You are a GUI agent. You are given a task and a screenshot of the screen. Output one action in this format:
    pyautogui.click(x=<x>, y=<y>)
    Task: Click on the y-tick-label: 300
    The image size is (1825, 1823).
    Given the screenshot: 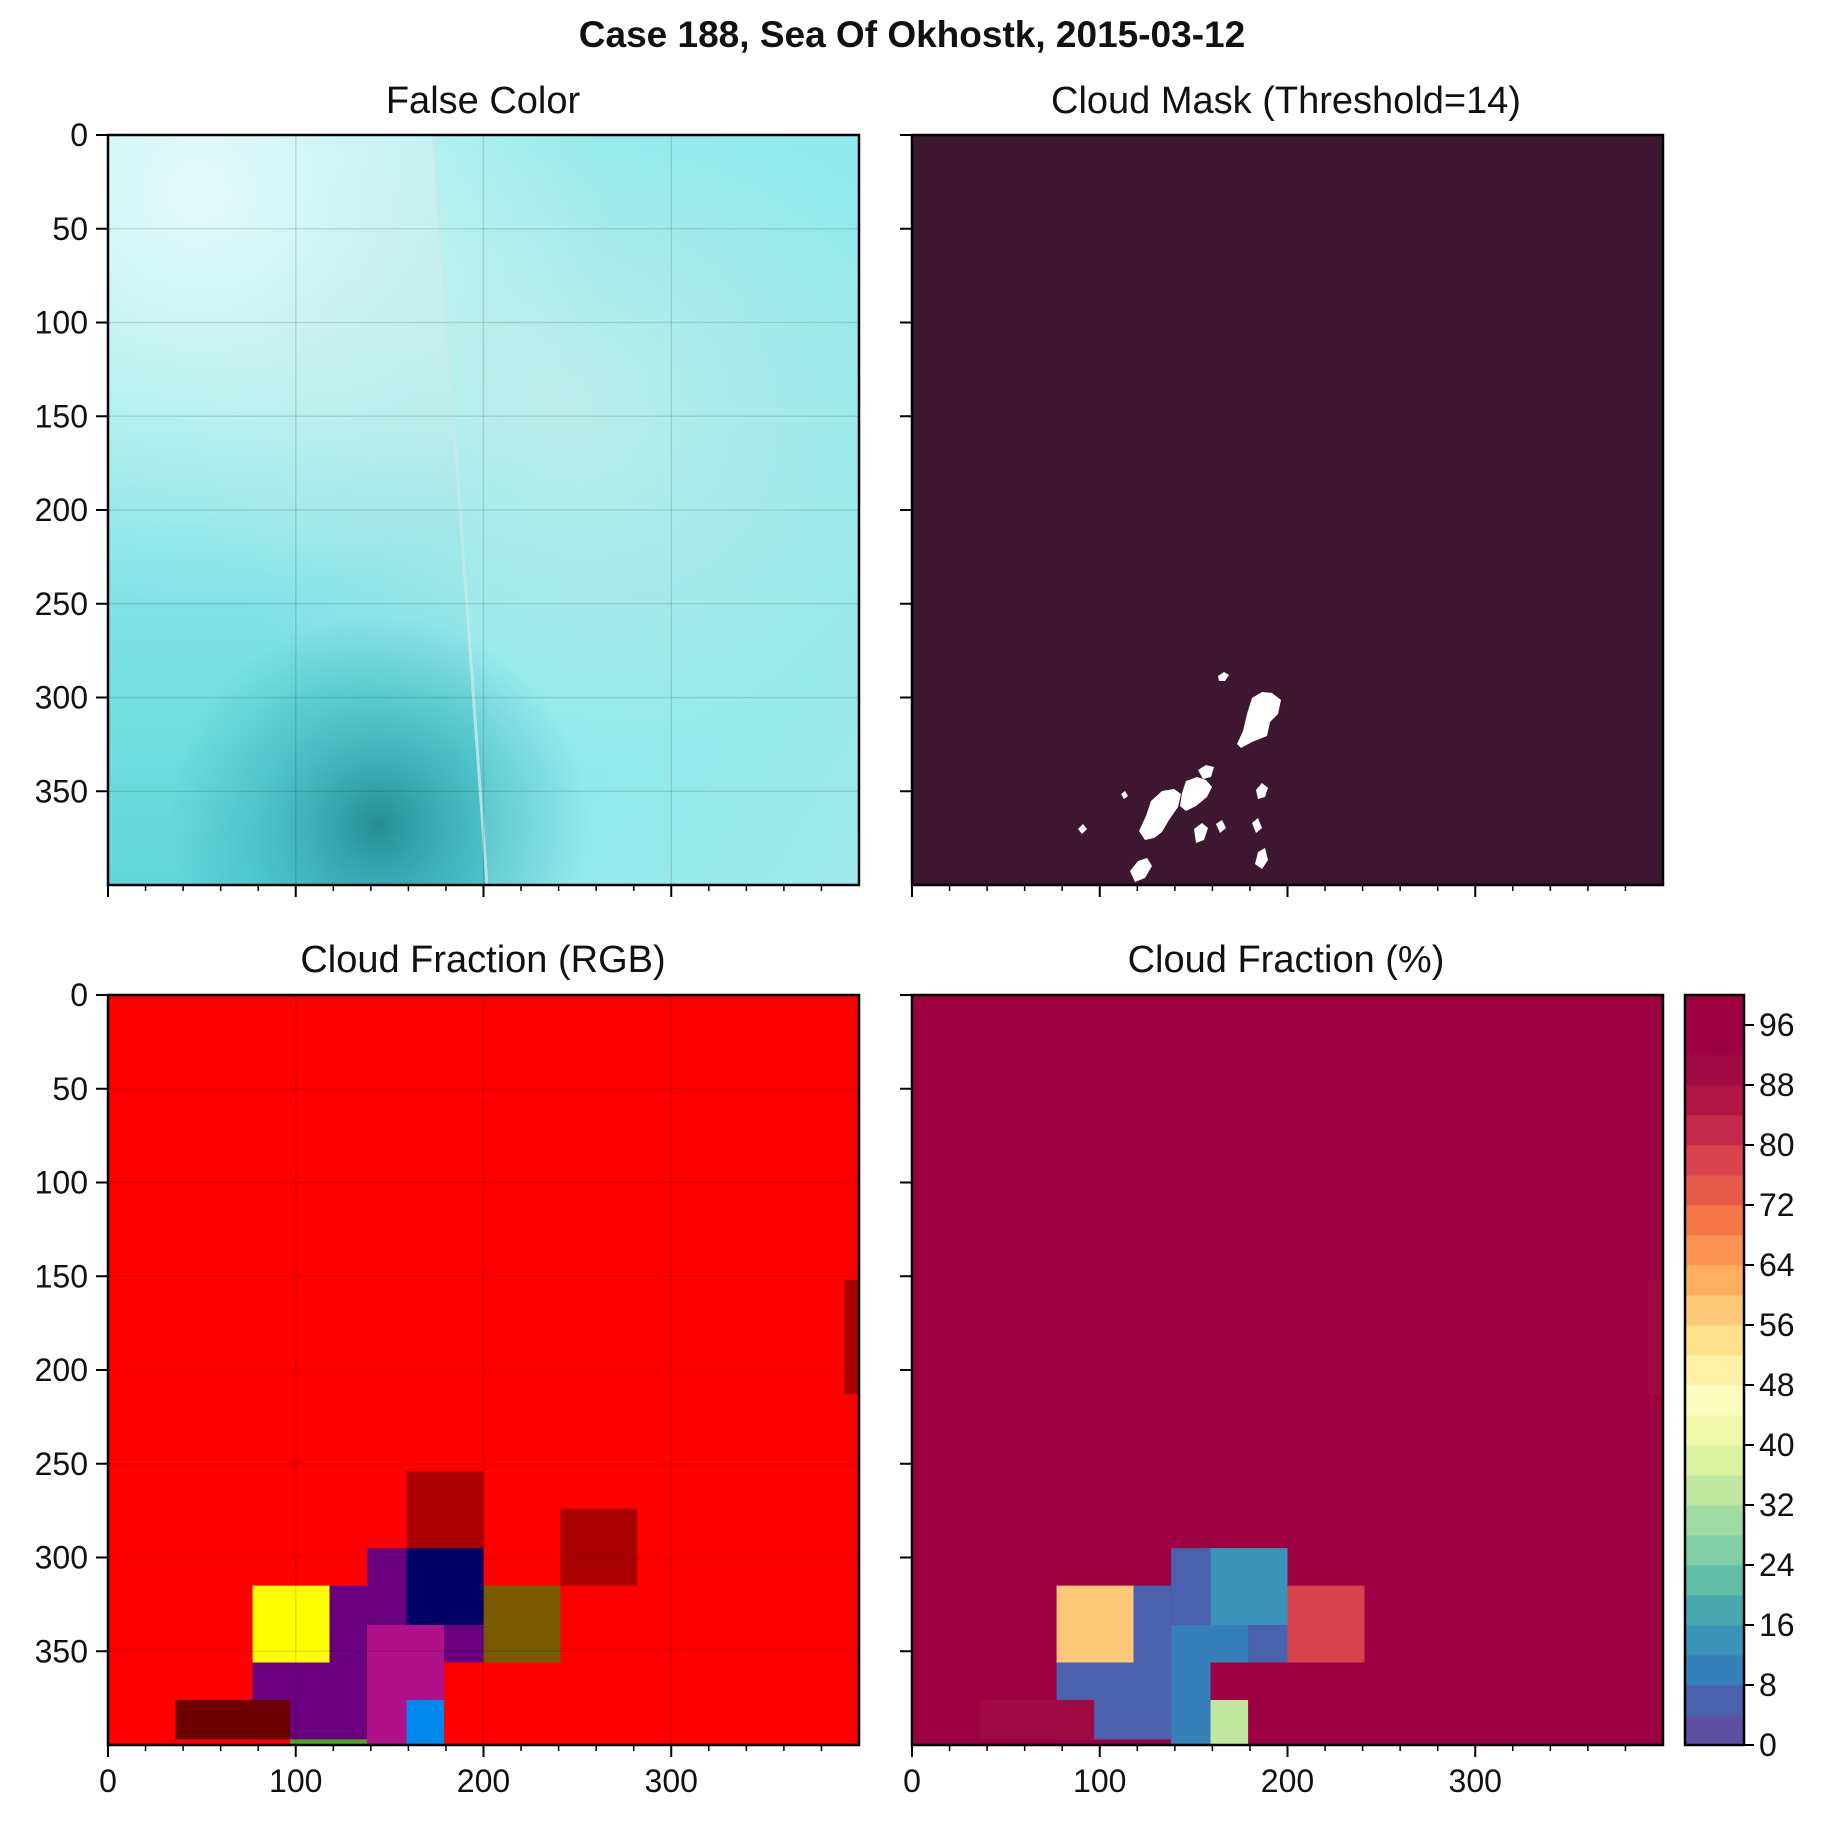 What is the action you would take?
    pyautogui.click(x=61, y=1558)
    